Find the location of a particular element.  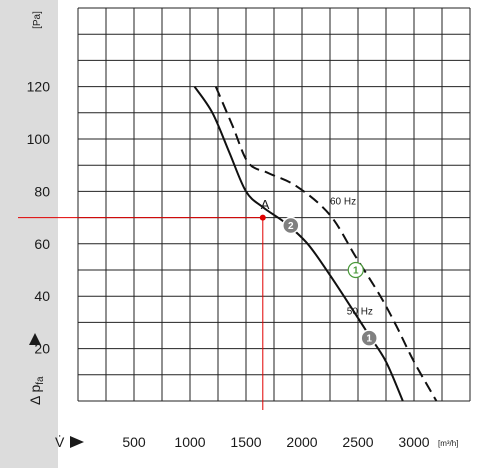

y-tick-label: 80 is located at coordinates (42, 191).